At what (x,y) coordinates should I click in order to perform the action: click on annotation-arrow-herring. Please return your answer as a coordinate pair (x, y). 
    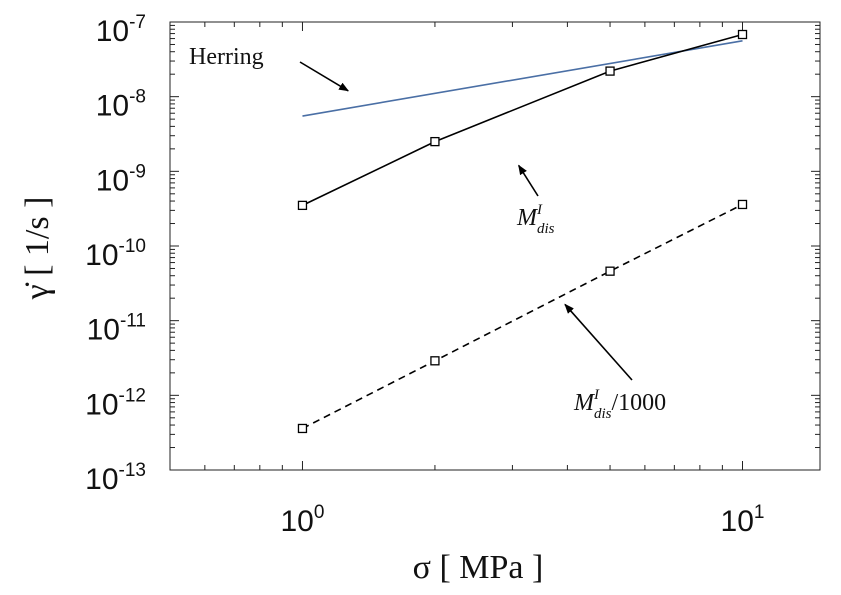
    Looking at the image, I should click on (324, 76).